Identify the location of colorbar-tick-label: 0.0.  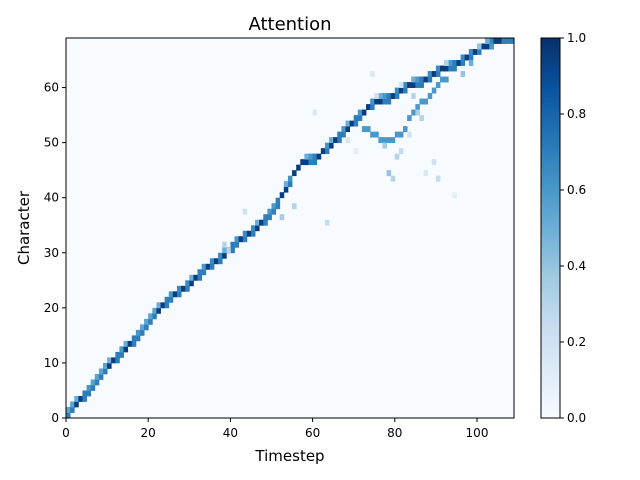
(576, 418).